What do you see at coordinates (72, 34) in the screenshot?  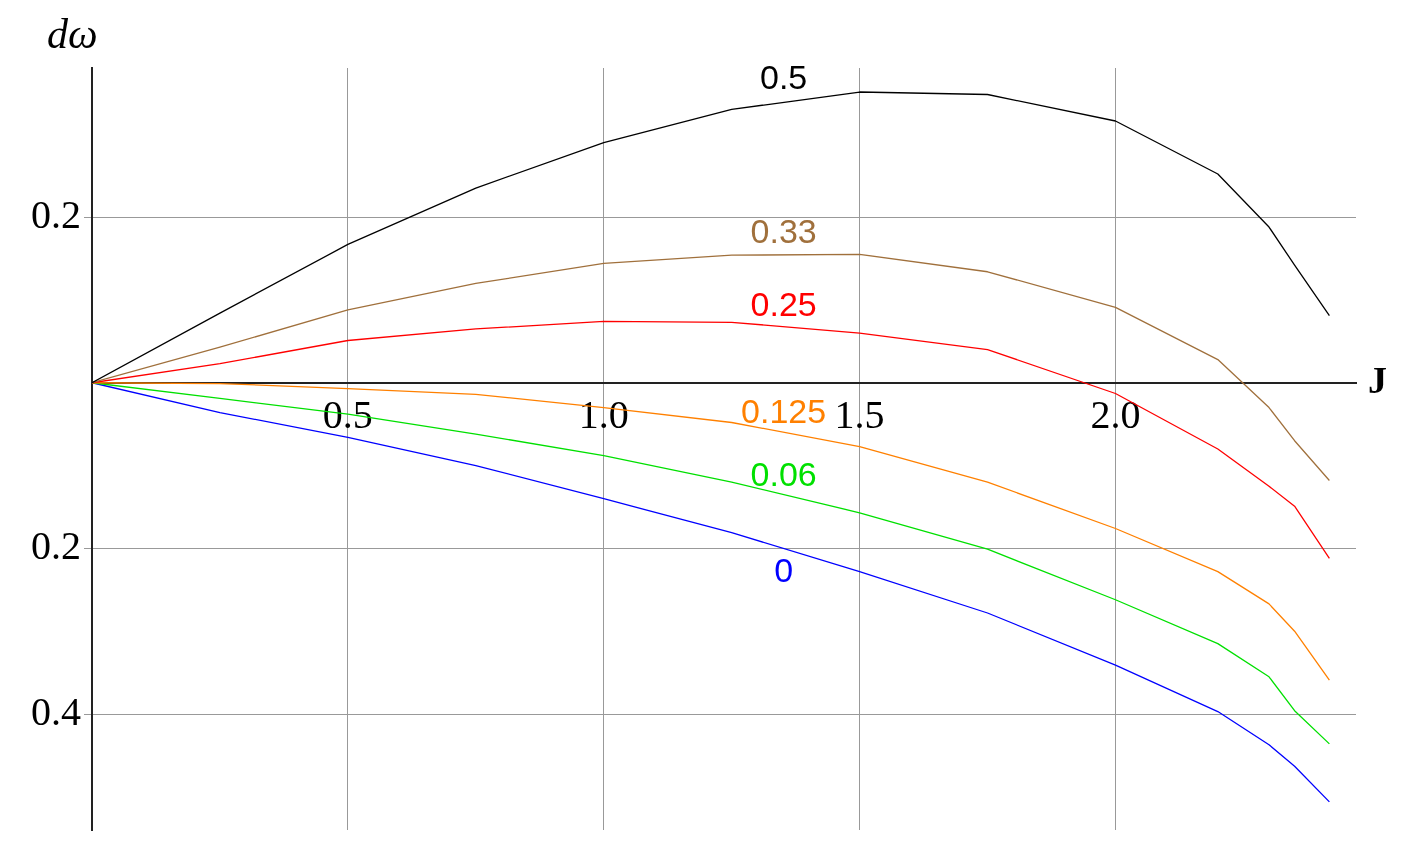 I see `y-axis-title: dω` at bounding box center [72, 34].